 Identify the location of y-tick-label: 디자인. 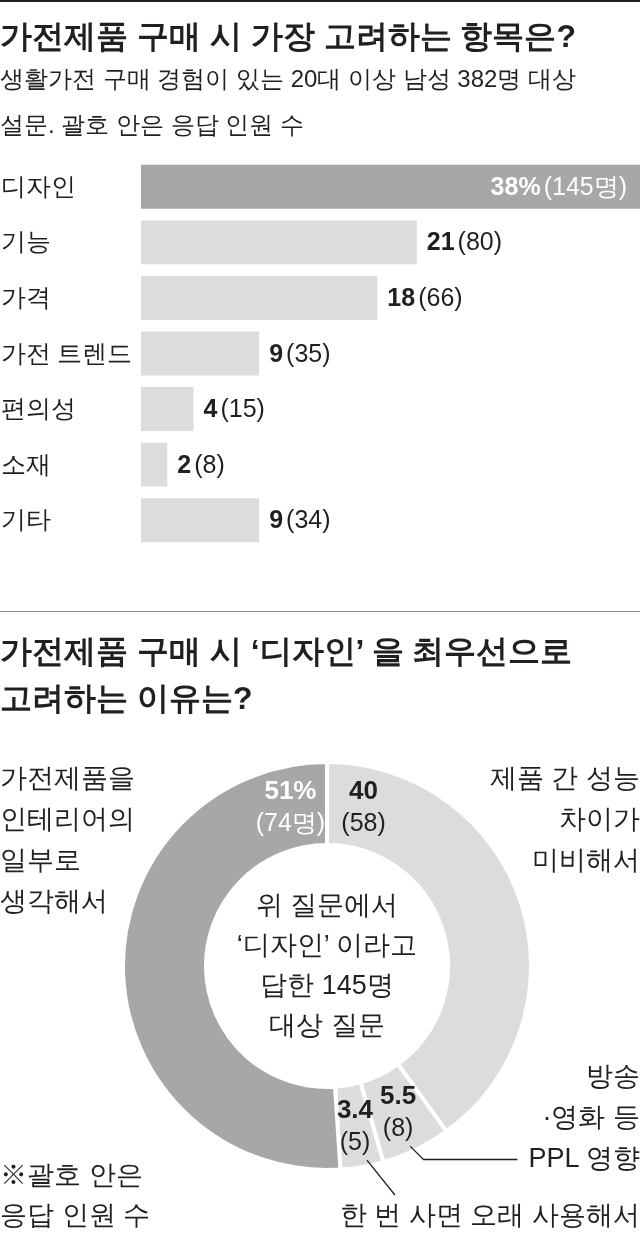
(38, 185).